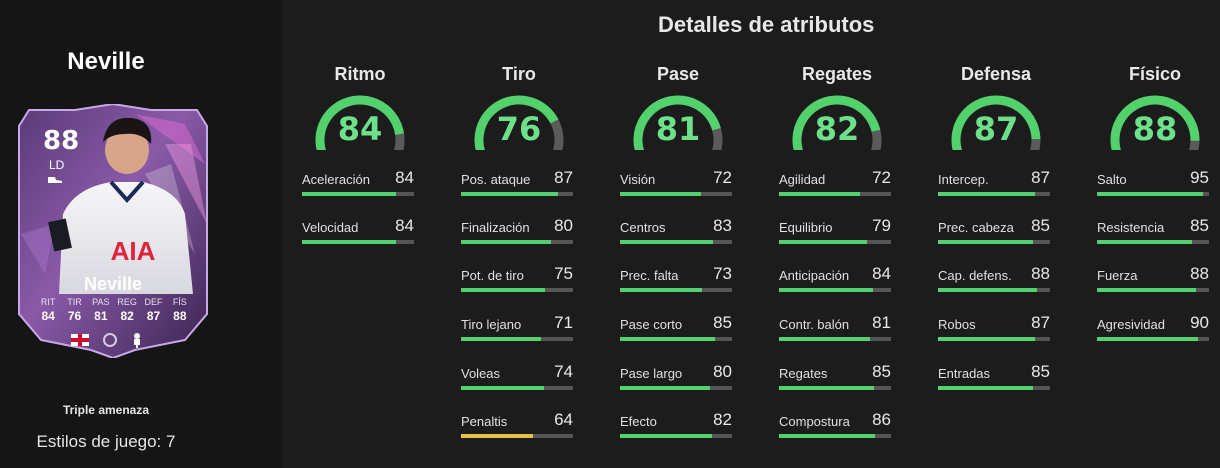  I want to click on card-stats: RIT 84 TIR 76 PAS 81 REG 82 DEF 87 FÍS 88, so click(114, 310).